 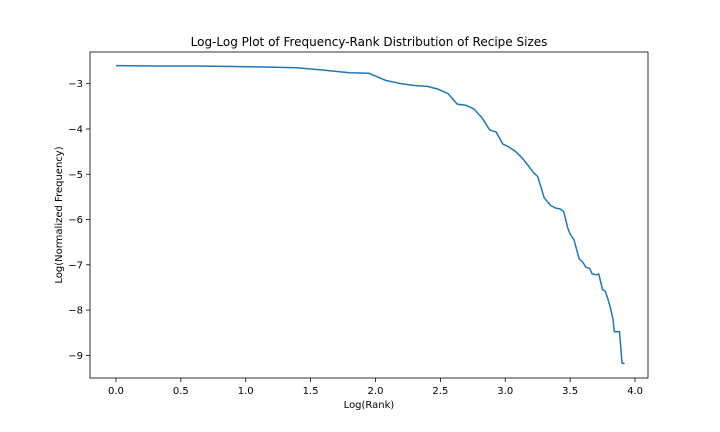 What do you see at coordinates (75, 129) in the screenshot?
I see `y-tick-label: −4` at bounding box center [75, 129].